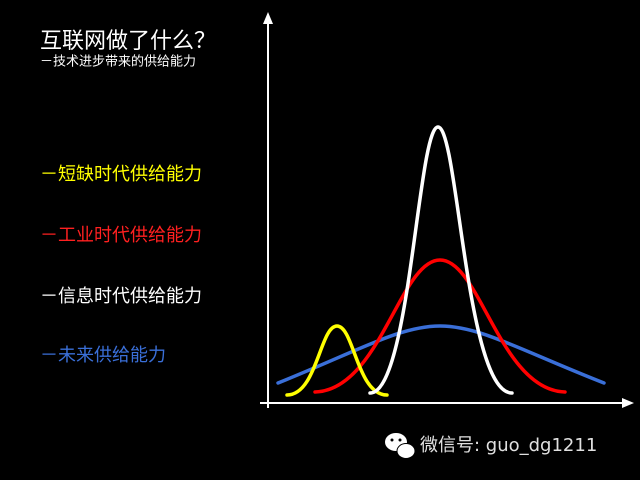 The image size is (640, 480). What do you see at coordinates (441, 354) in the screenshot?
I see `curve-future` at bounding box center [441, 354].